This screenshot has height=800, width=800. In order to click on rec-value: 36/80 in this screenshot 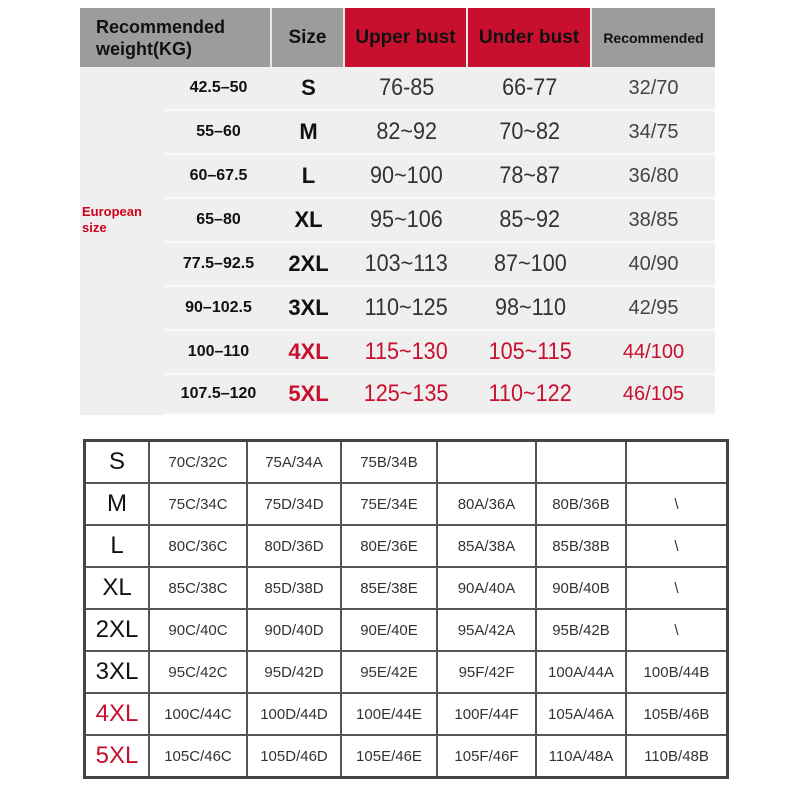, I will do `click(653, 175)`.